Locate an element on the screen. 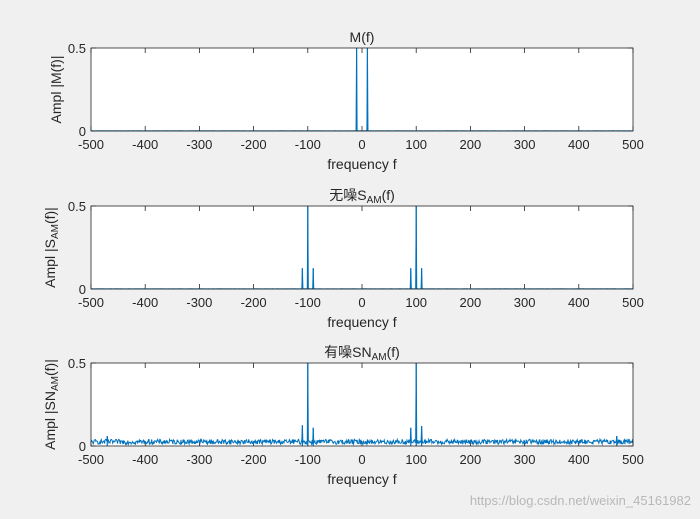 The height and width of the screenshot is (519, 700). chart-title: 有噪SNAM(f) is located at coordinates (362, 353).